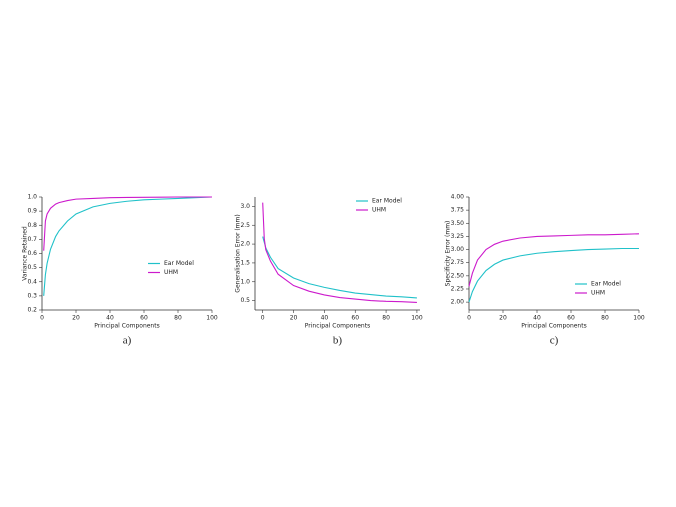  I want to click on y-tick-label: 0.4, so click(32, 281).